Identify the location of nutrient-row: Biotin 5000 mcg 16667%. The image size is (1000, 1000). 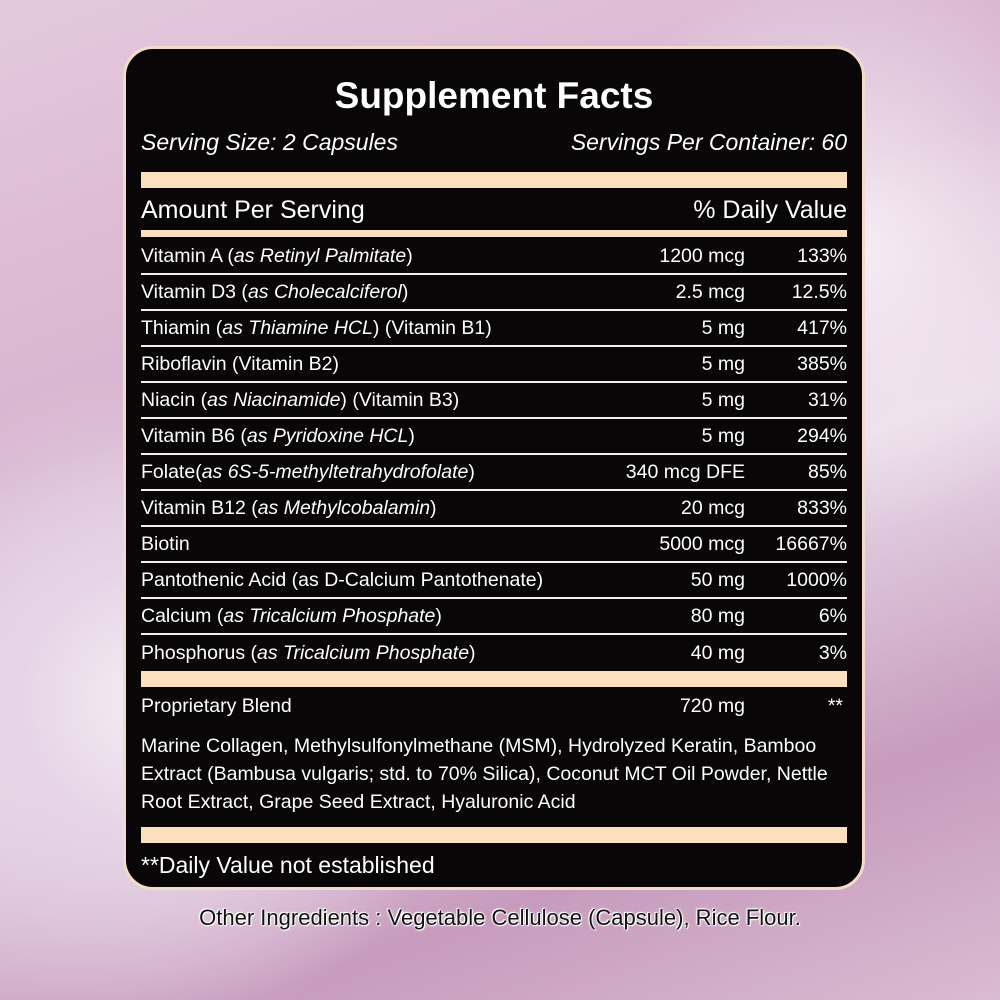
(494, 545).